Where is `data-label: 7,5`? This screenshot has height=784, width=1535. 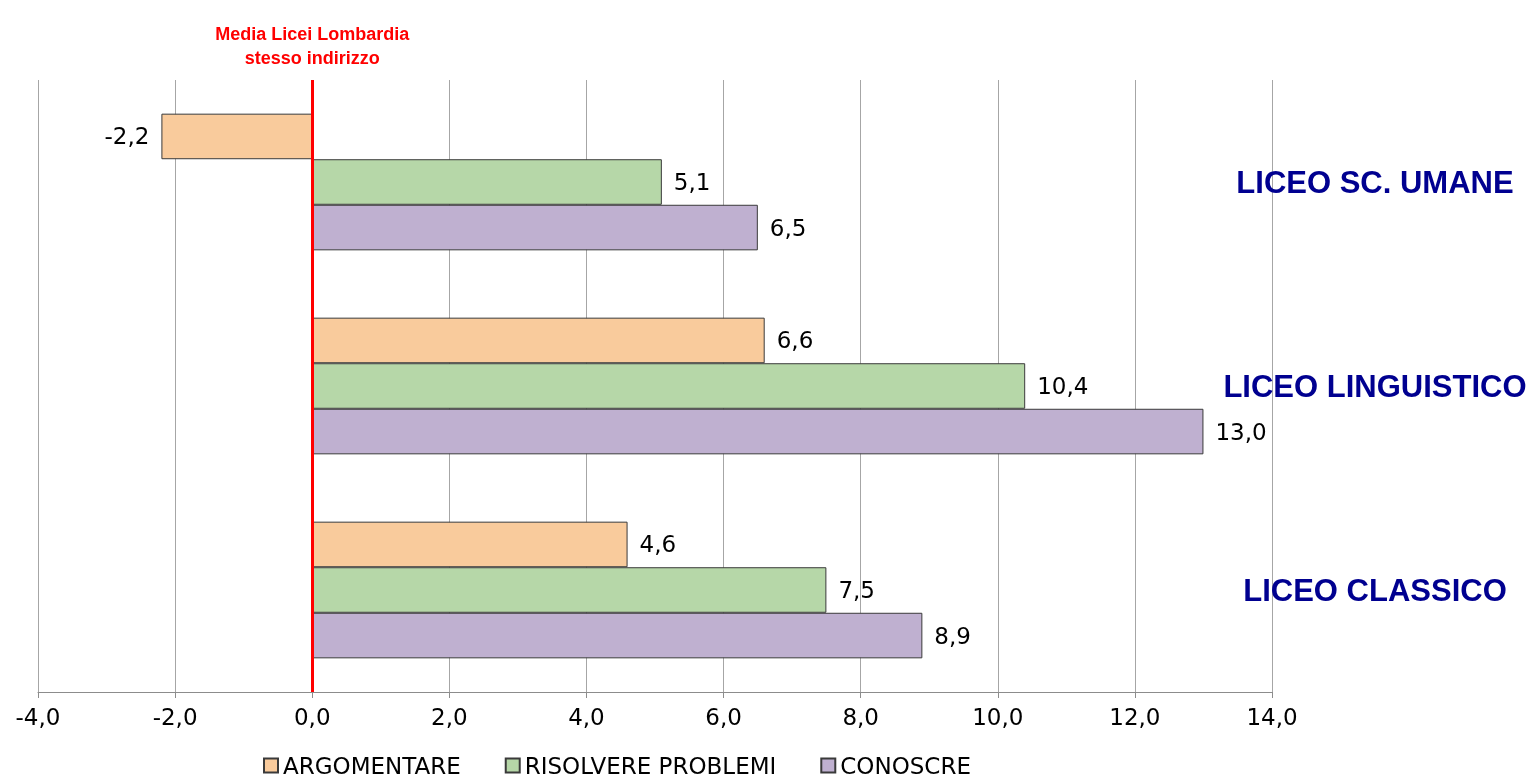
data-label: 7,5 is located at coordinates (856, 590).